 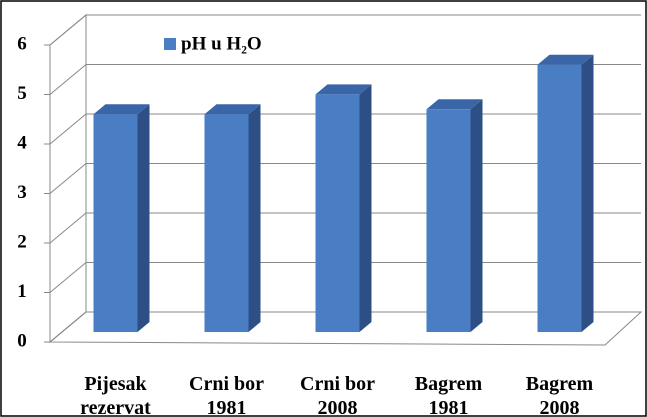 What do you see at coordinates (22, 43) in the screenshot?
I see `y-tick-label: 6` at bounding box center [22, 43].